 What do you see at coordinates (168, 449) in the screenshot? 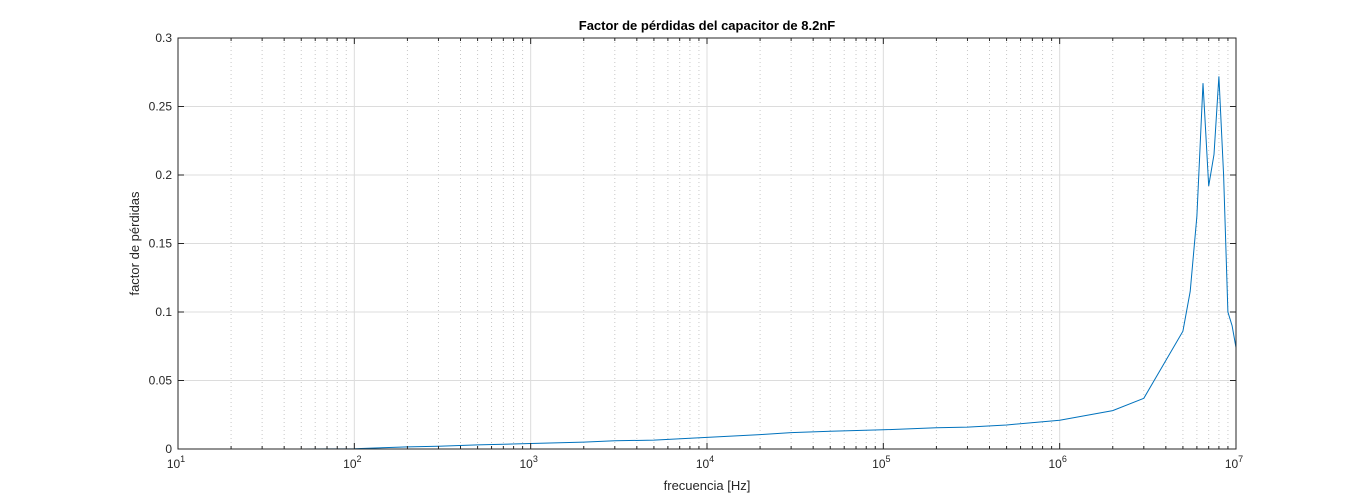
I see `y-tick-label: 0` at bounding box center [168, 449].